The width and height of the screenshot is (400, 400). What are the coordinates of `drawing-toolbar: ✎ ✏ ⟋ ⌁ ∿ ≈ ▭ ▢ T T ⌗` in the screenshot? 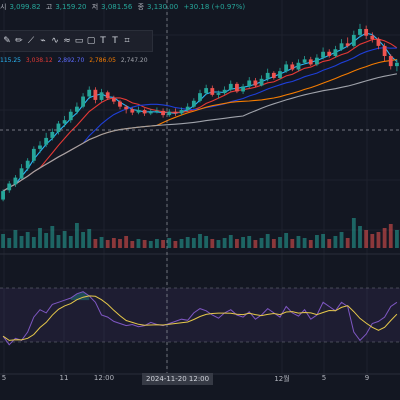 It's located at (76, 41).